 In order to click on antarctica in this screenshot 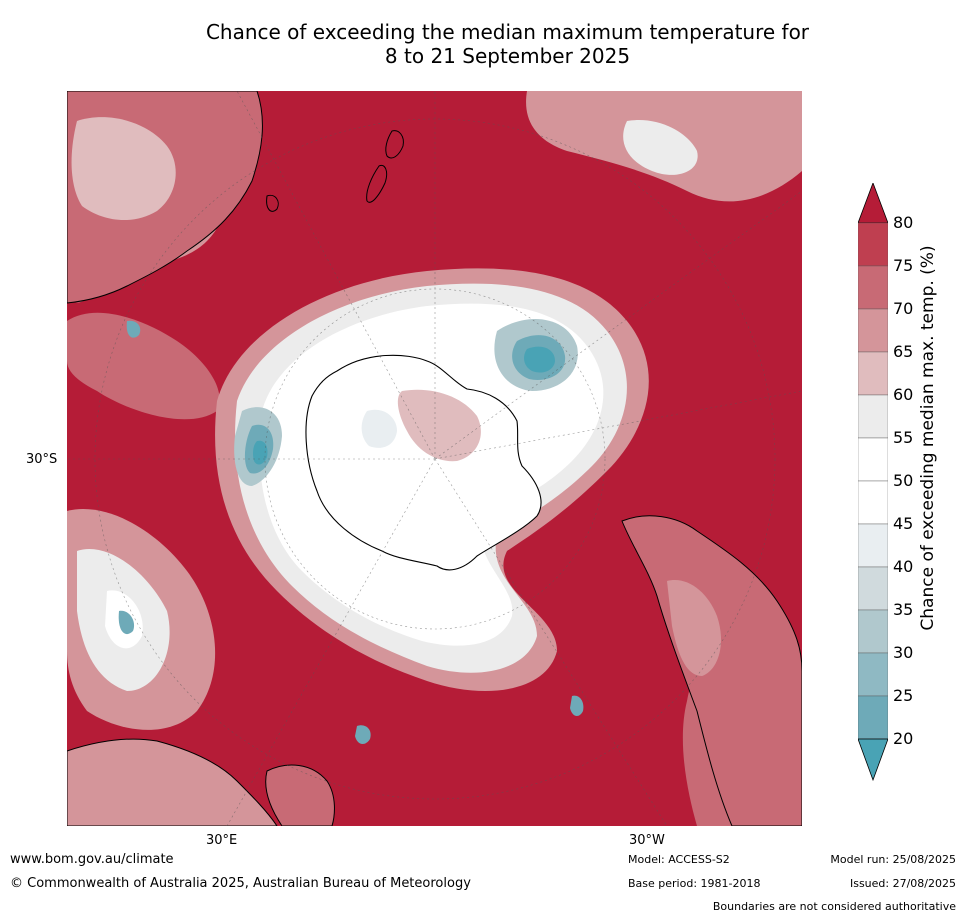, I will do `click(423, 462)`.